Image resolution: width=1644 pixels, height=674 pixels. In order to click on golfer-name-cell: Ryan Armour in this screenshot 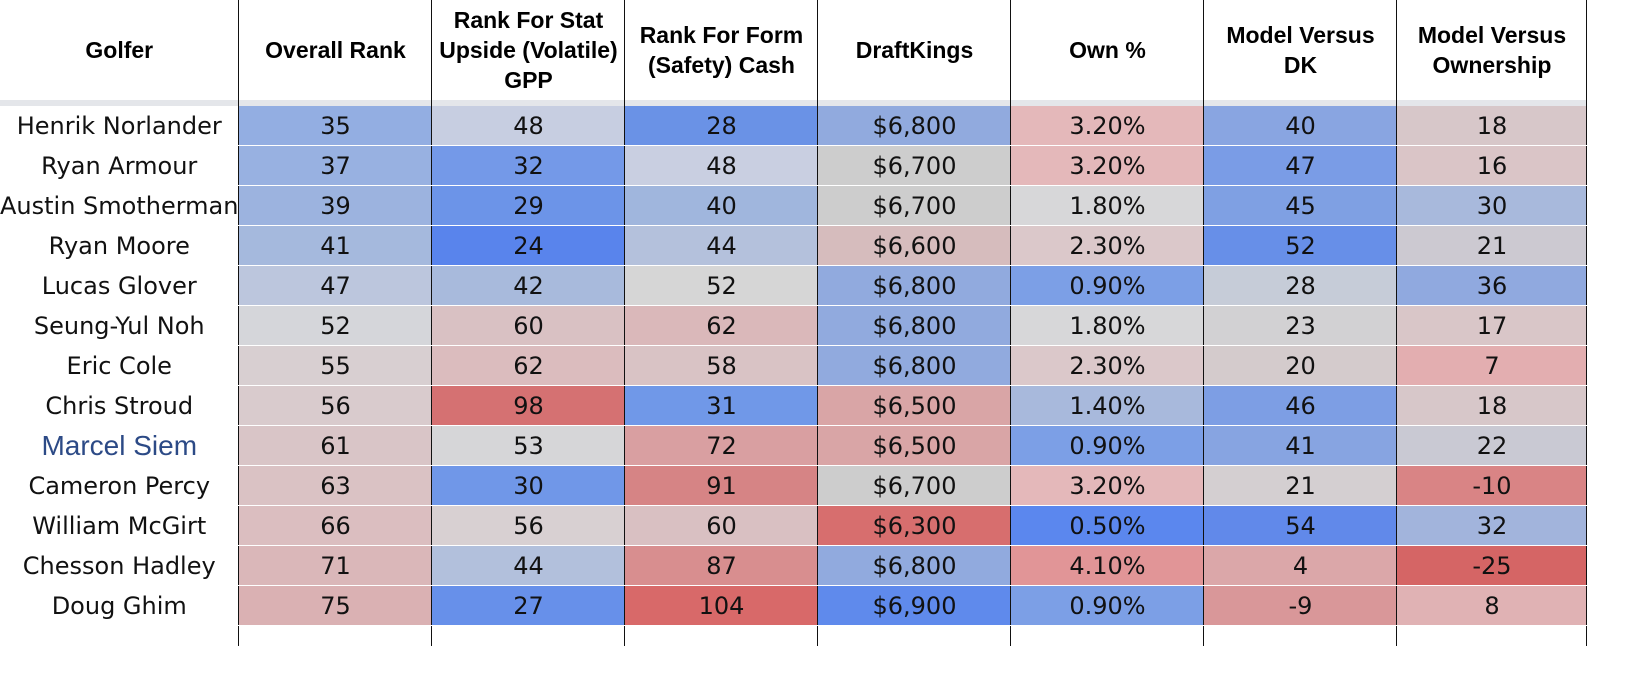, I will do `click(120, 165)`.